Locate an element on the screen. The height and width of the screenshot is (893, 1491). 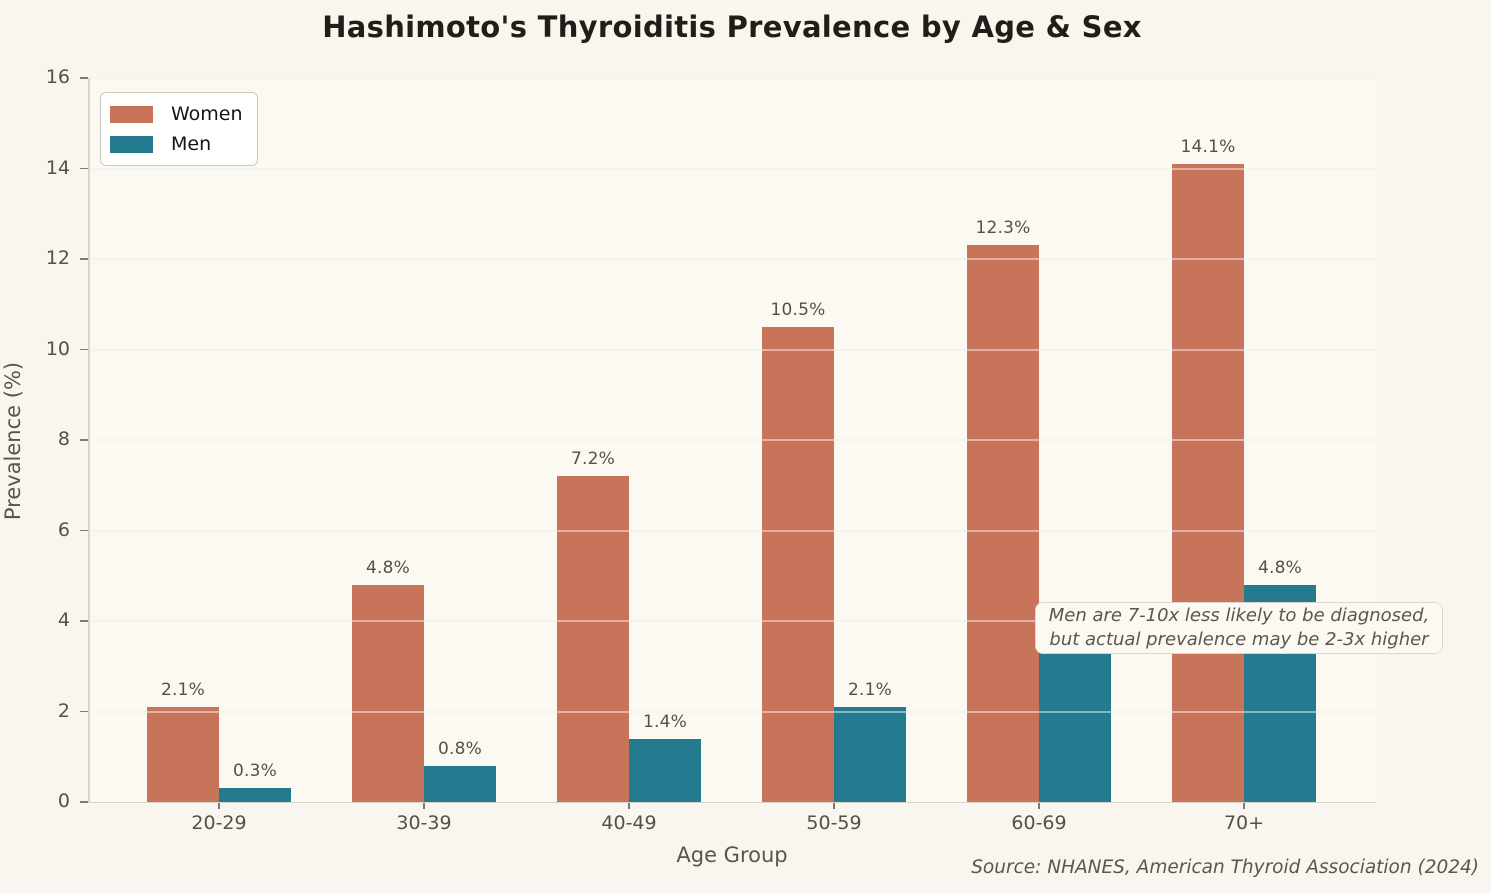
y-tick-label-6: 6 is located at coordinates (63, 529).